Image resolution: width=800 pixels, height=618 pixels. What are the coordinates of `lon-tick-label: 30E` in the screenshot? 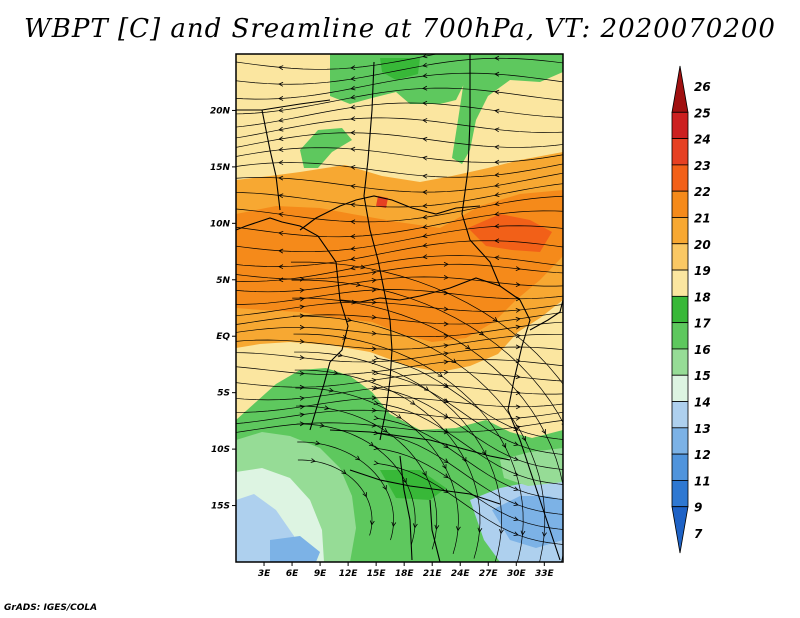 It's located at (517, 574).